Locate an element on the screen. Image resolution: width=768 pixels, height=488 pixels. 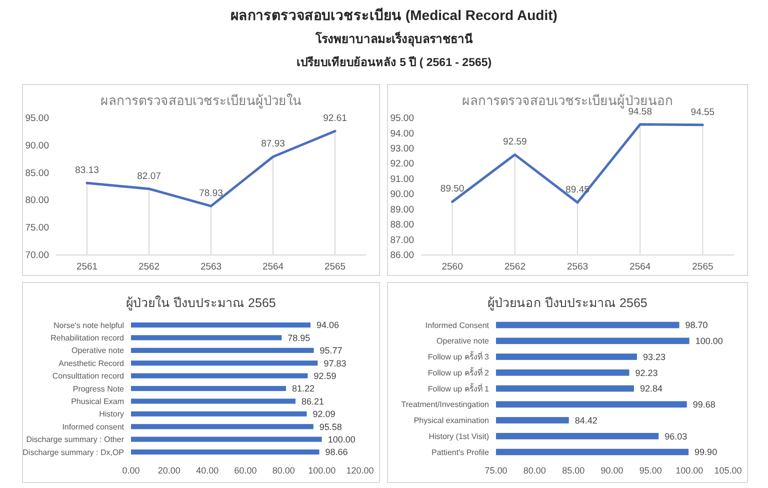
data-label: 97.83 is located at coordinates (335, 363).